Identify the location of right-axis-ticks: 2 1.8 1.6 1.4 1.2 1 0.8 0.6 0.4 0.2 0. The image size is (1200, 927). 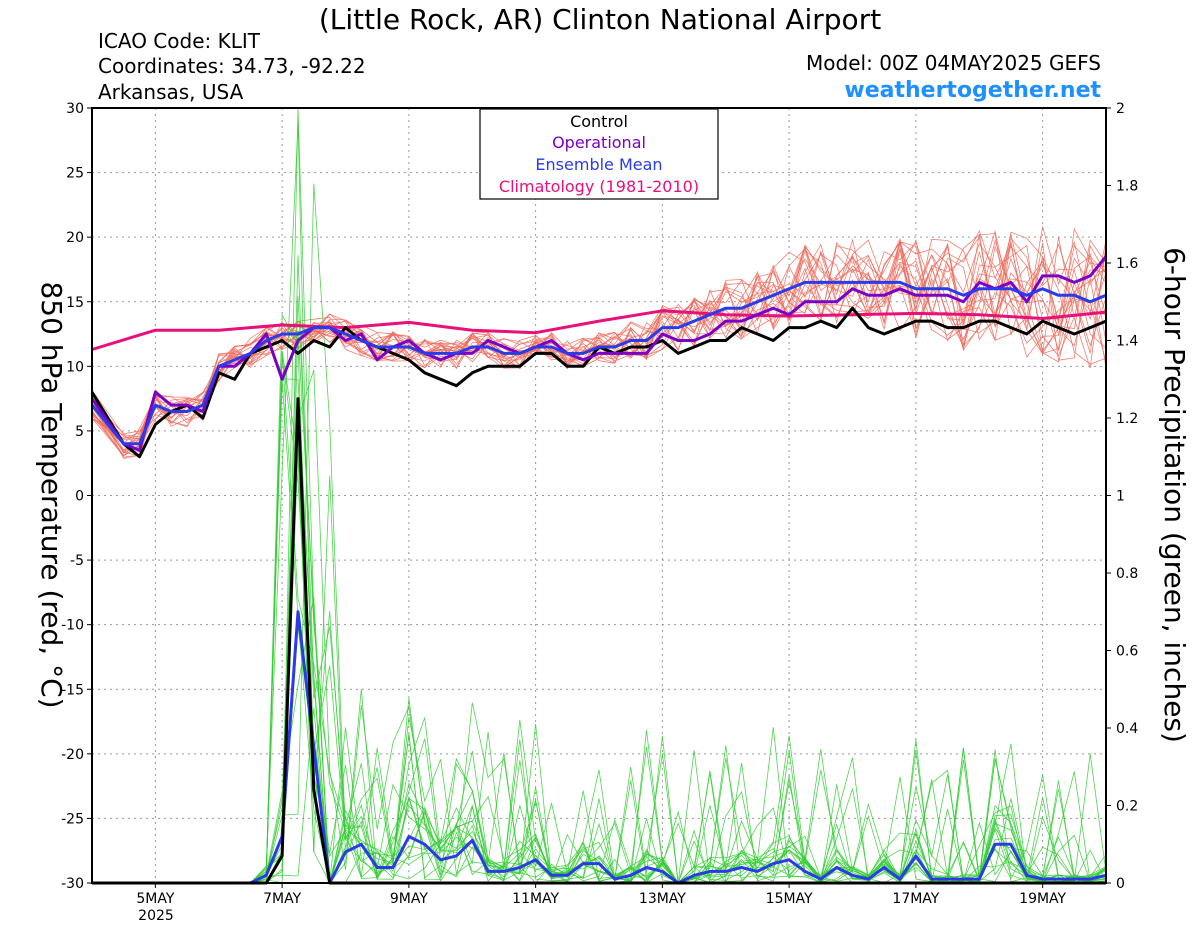
(1122, 496).